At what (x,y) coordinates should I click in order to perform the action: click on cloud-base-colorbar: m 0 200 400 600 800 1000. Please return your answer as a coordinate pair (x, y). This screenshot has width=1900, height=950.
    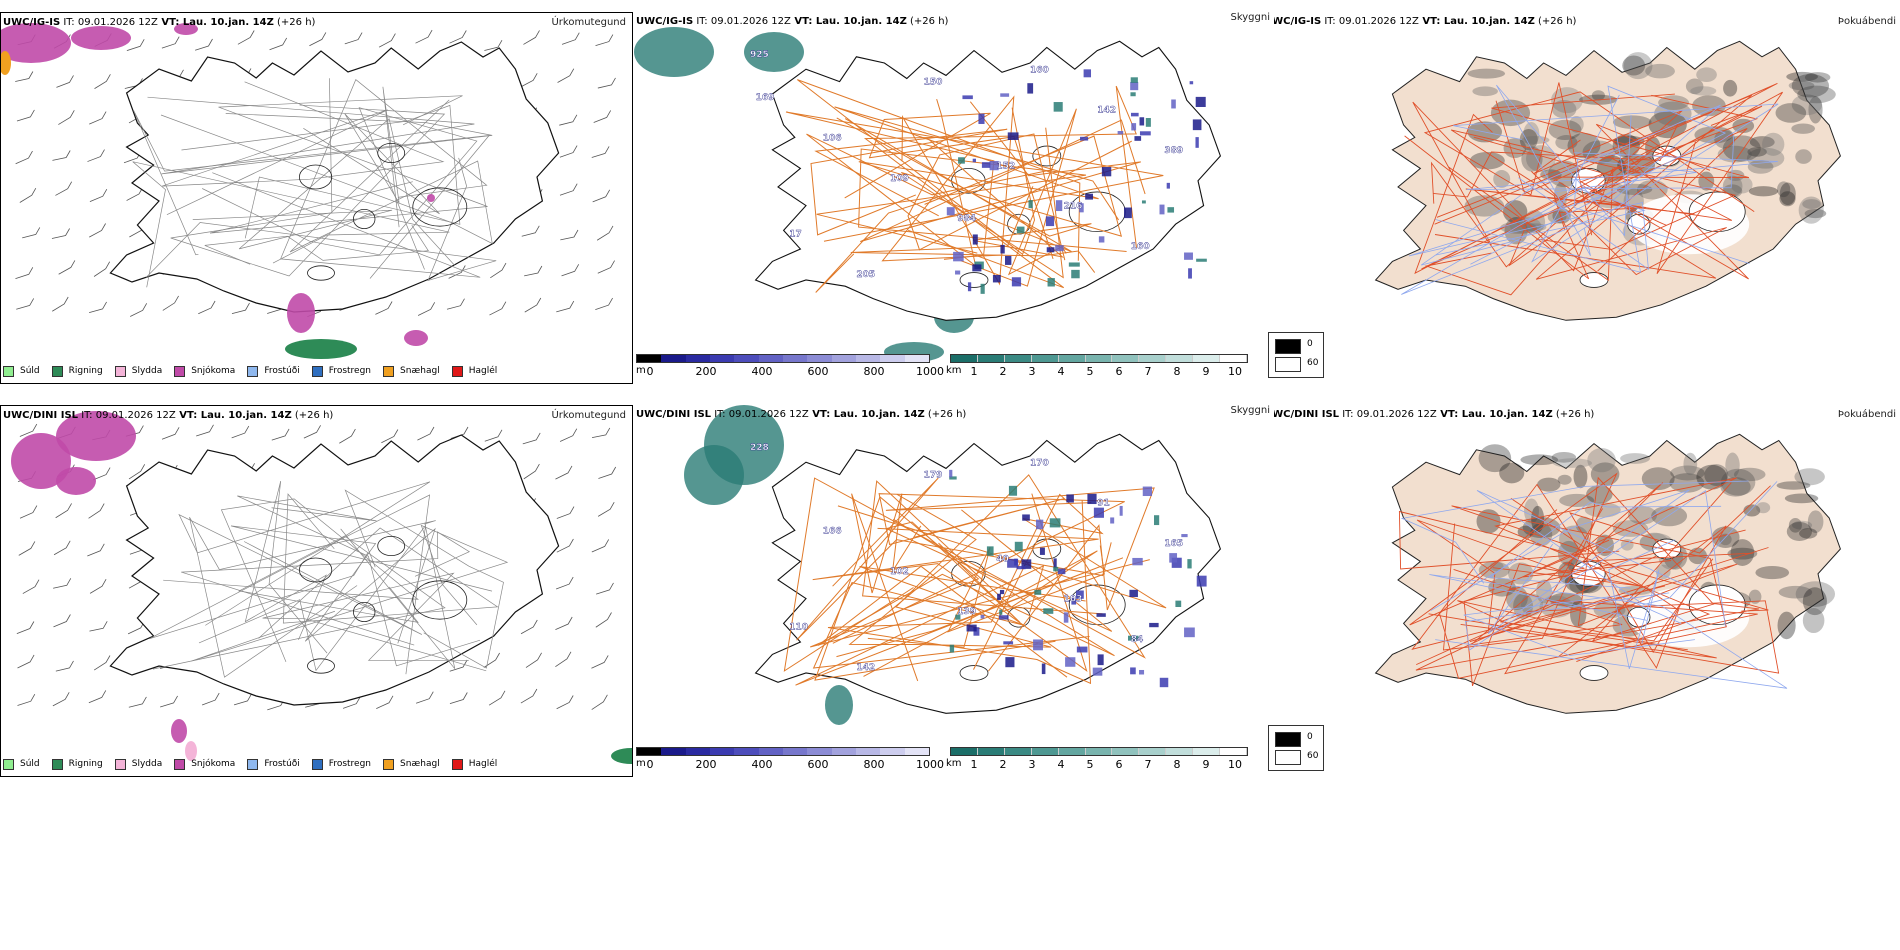
    Looking at the image, I should click on (789, 366).